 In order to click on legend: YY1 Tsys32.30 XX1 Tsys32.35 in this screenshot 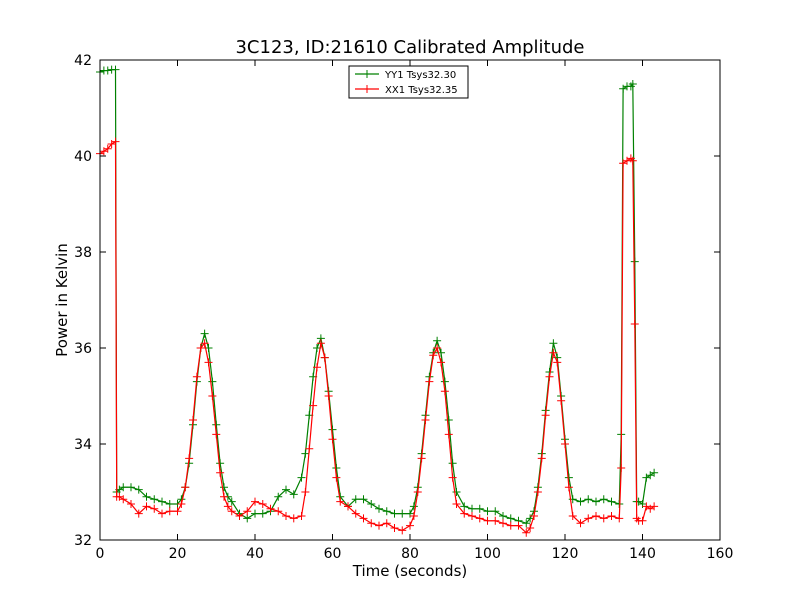, I will do `click(408, 82)`.